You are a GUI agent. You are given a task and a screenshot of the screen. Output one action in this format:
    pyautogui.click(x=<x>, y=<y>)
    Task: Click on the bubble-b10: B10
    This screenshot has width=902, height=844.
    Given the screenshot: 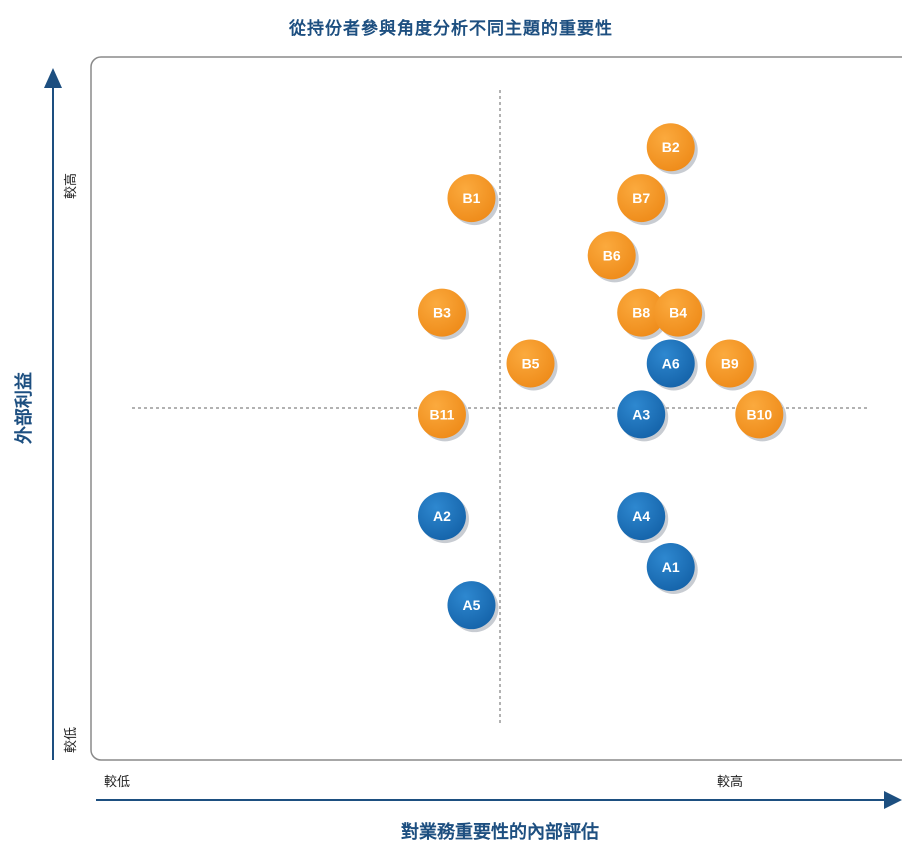 What is the action you would take?
    pyautogui.click(x=761, y=416)
    